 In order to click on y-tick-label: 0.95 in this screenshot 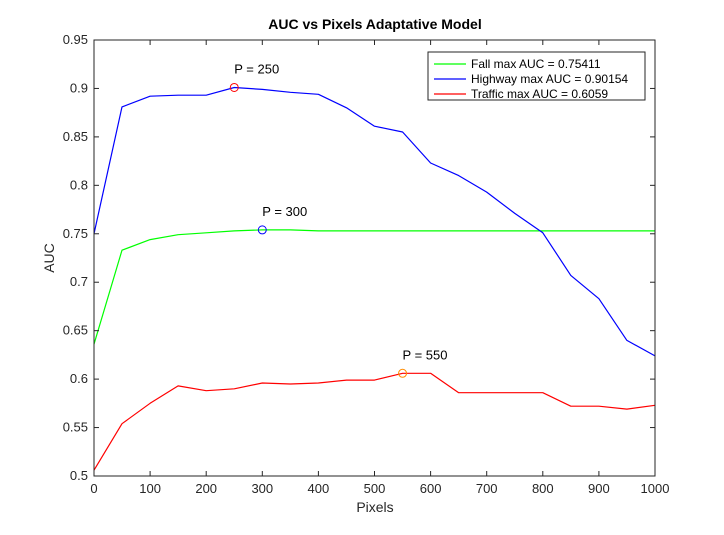, I will do `click(75, 39)`.